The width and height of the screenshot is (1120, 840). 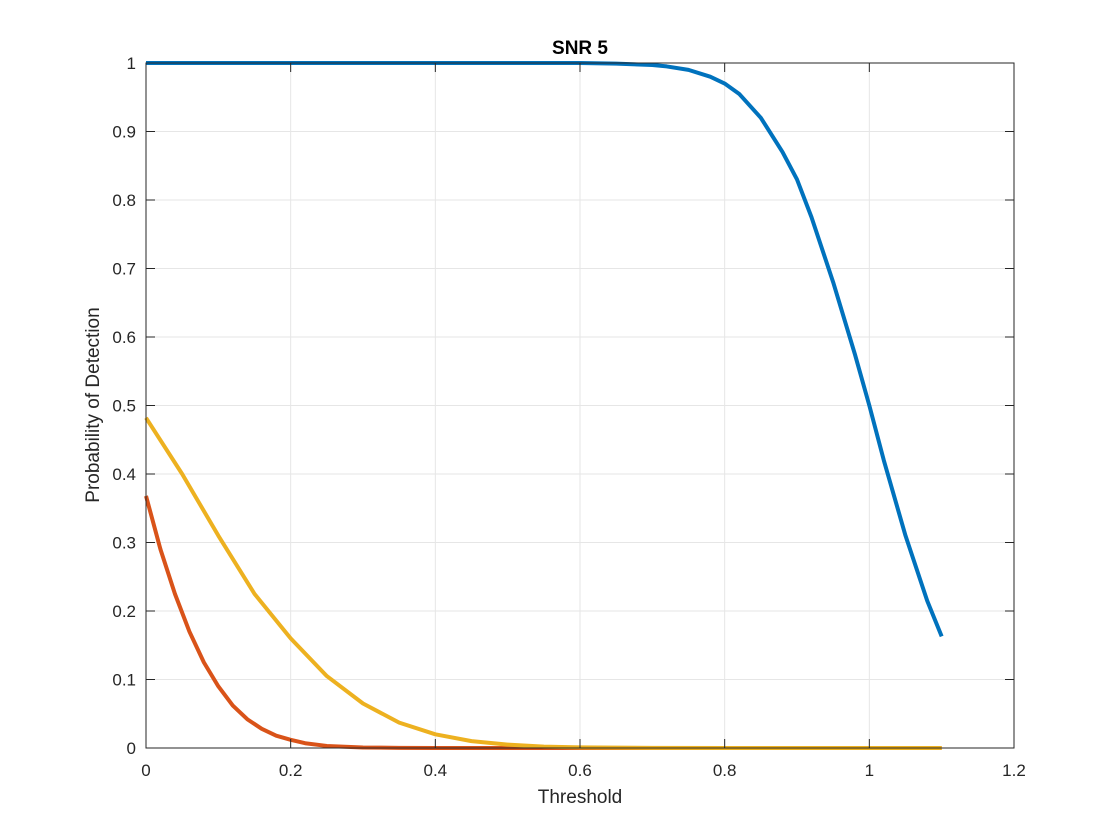 I want to click on y-tick-label: 0.7, so click(x=124, y=269).